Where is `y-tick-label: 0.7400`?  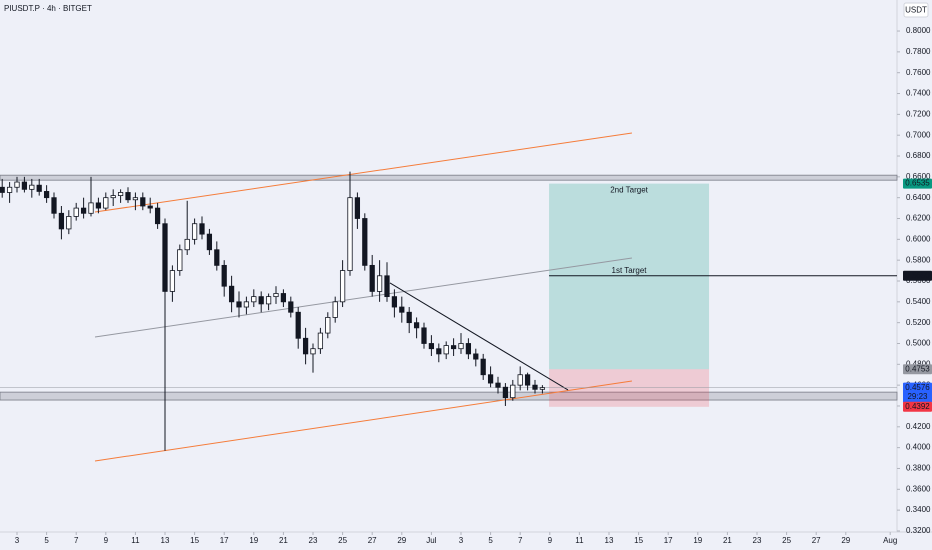
y-tick-label: 0.7400 is located at coordinates (918, 93).